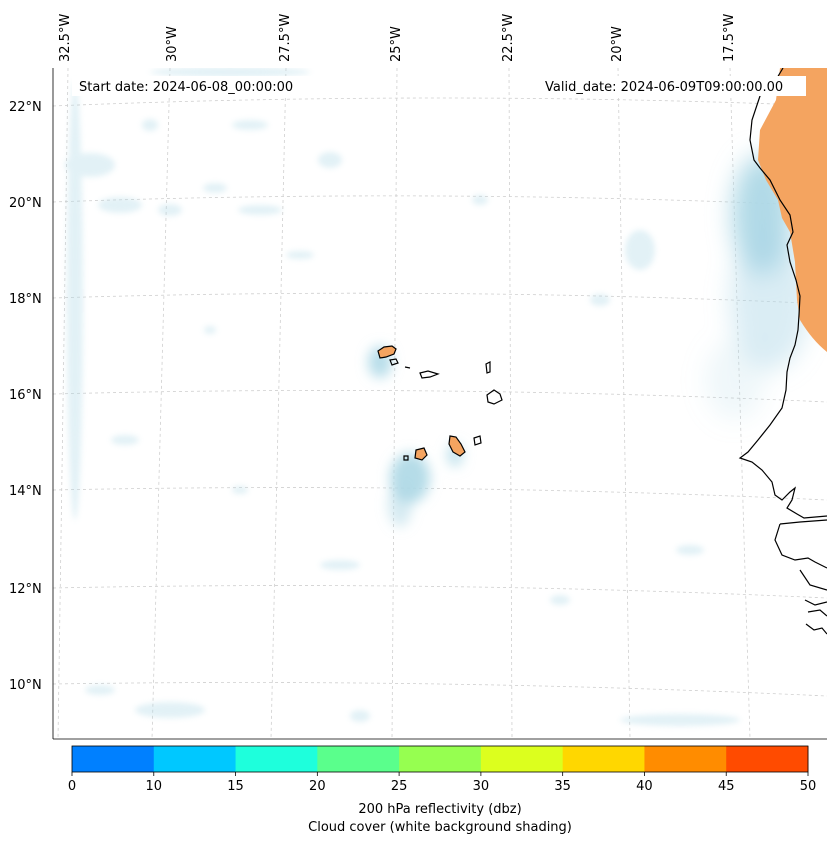 This screenshot has width=837, height=843. Describe the element at coordinates (800, 546) in the screenshot. I see `coast-segment-guinea-bissau` at that location.